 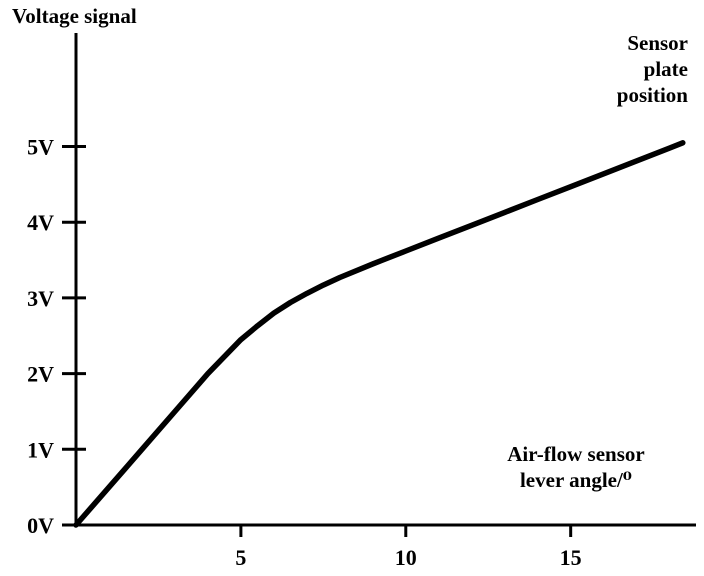 I want to click on y-tick-label: 1V, so click(x=40, y=449).